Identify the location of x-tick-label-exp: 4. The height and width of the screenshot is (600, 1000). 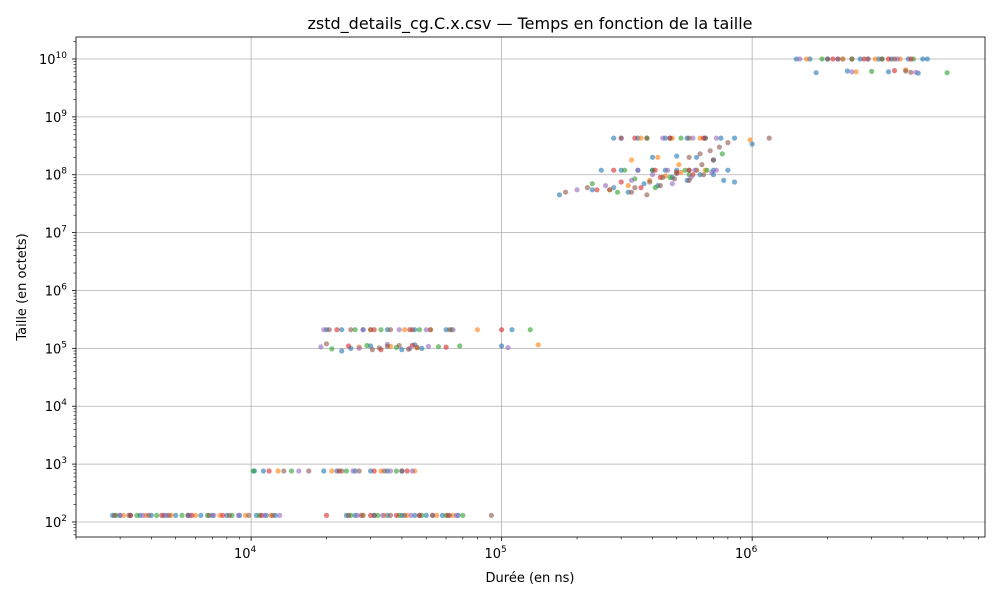
(254, 550).